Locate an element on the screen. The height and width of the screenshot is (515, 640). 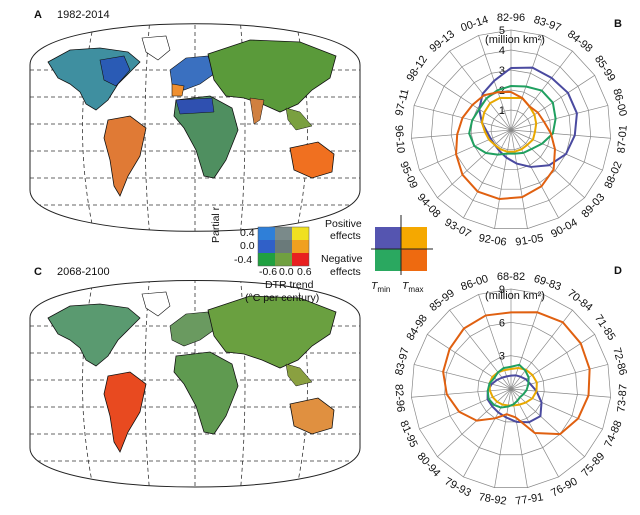
radar-series-pos-tmin is located at coordinates (528, 117).